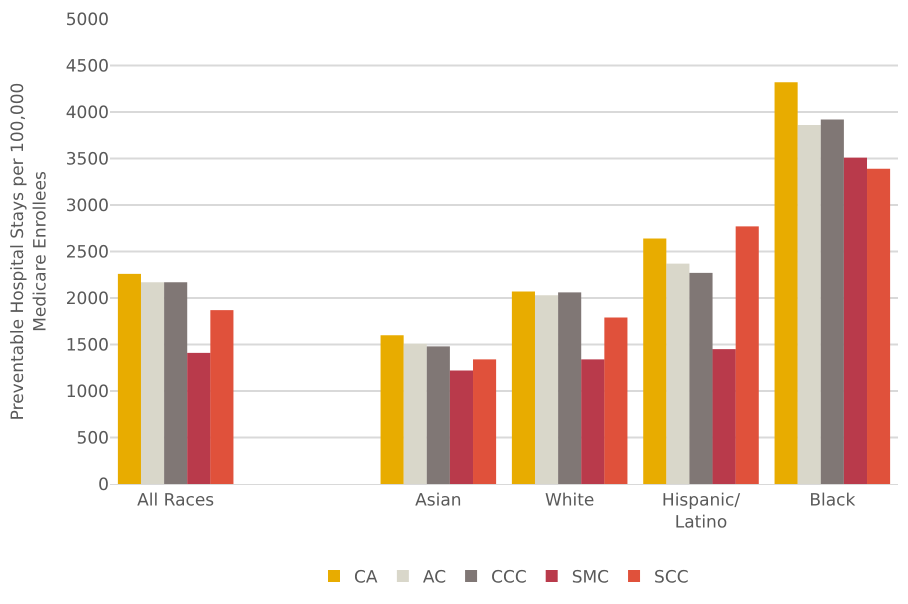 Image resolution: width=908 pixels, height=604 pixels. I want to click on legend-label: AC, so click(434, 578).